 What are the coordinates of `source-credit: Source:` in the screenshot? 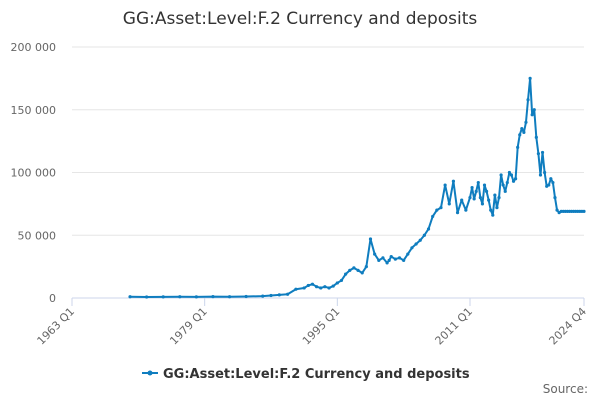 It's located at (565, 389).